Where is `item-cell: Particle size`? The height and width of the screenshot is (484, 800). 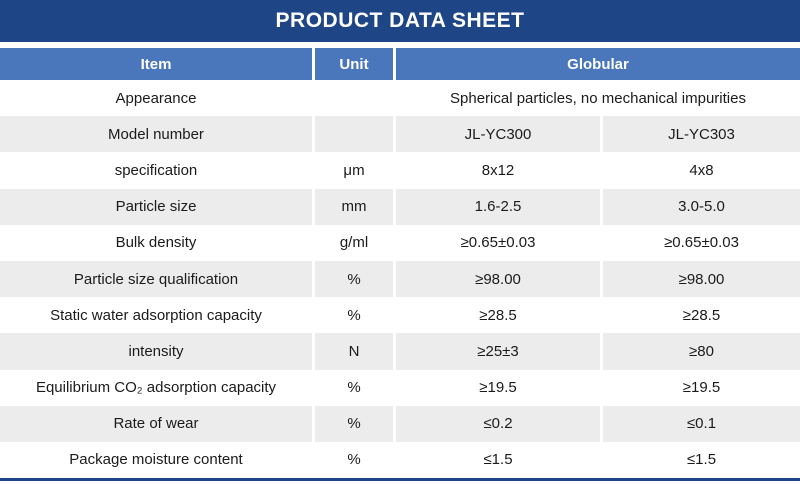
item-cell: Particle size is located at coordinates (156, 207).